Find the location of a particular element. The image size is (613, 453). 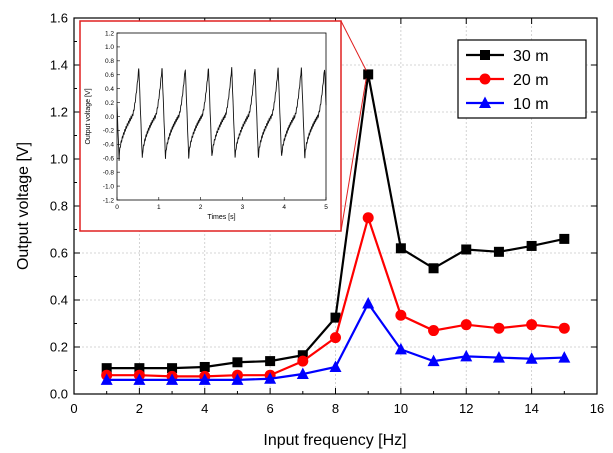

x-tick-label: 16 is located at coordinates (597, 408).